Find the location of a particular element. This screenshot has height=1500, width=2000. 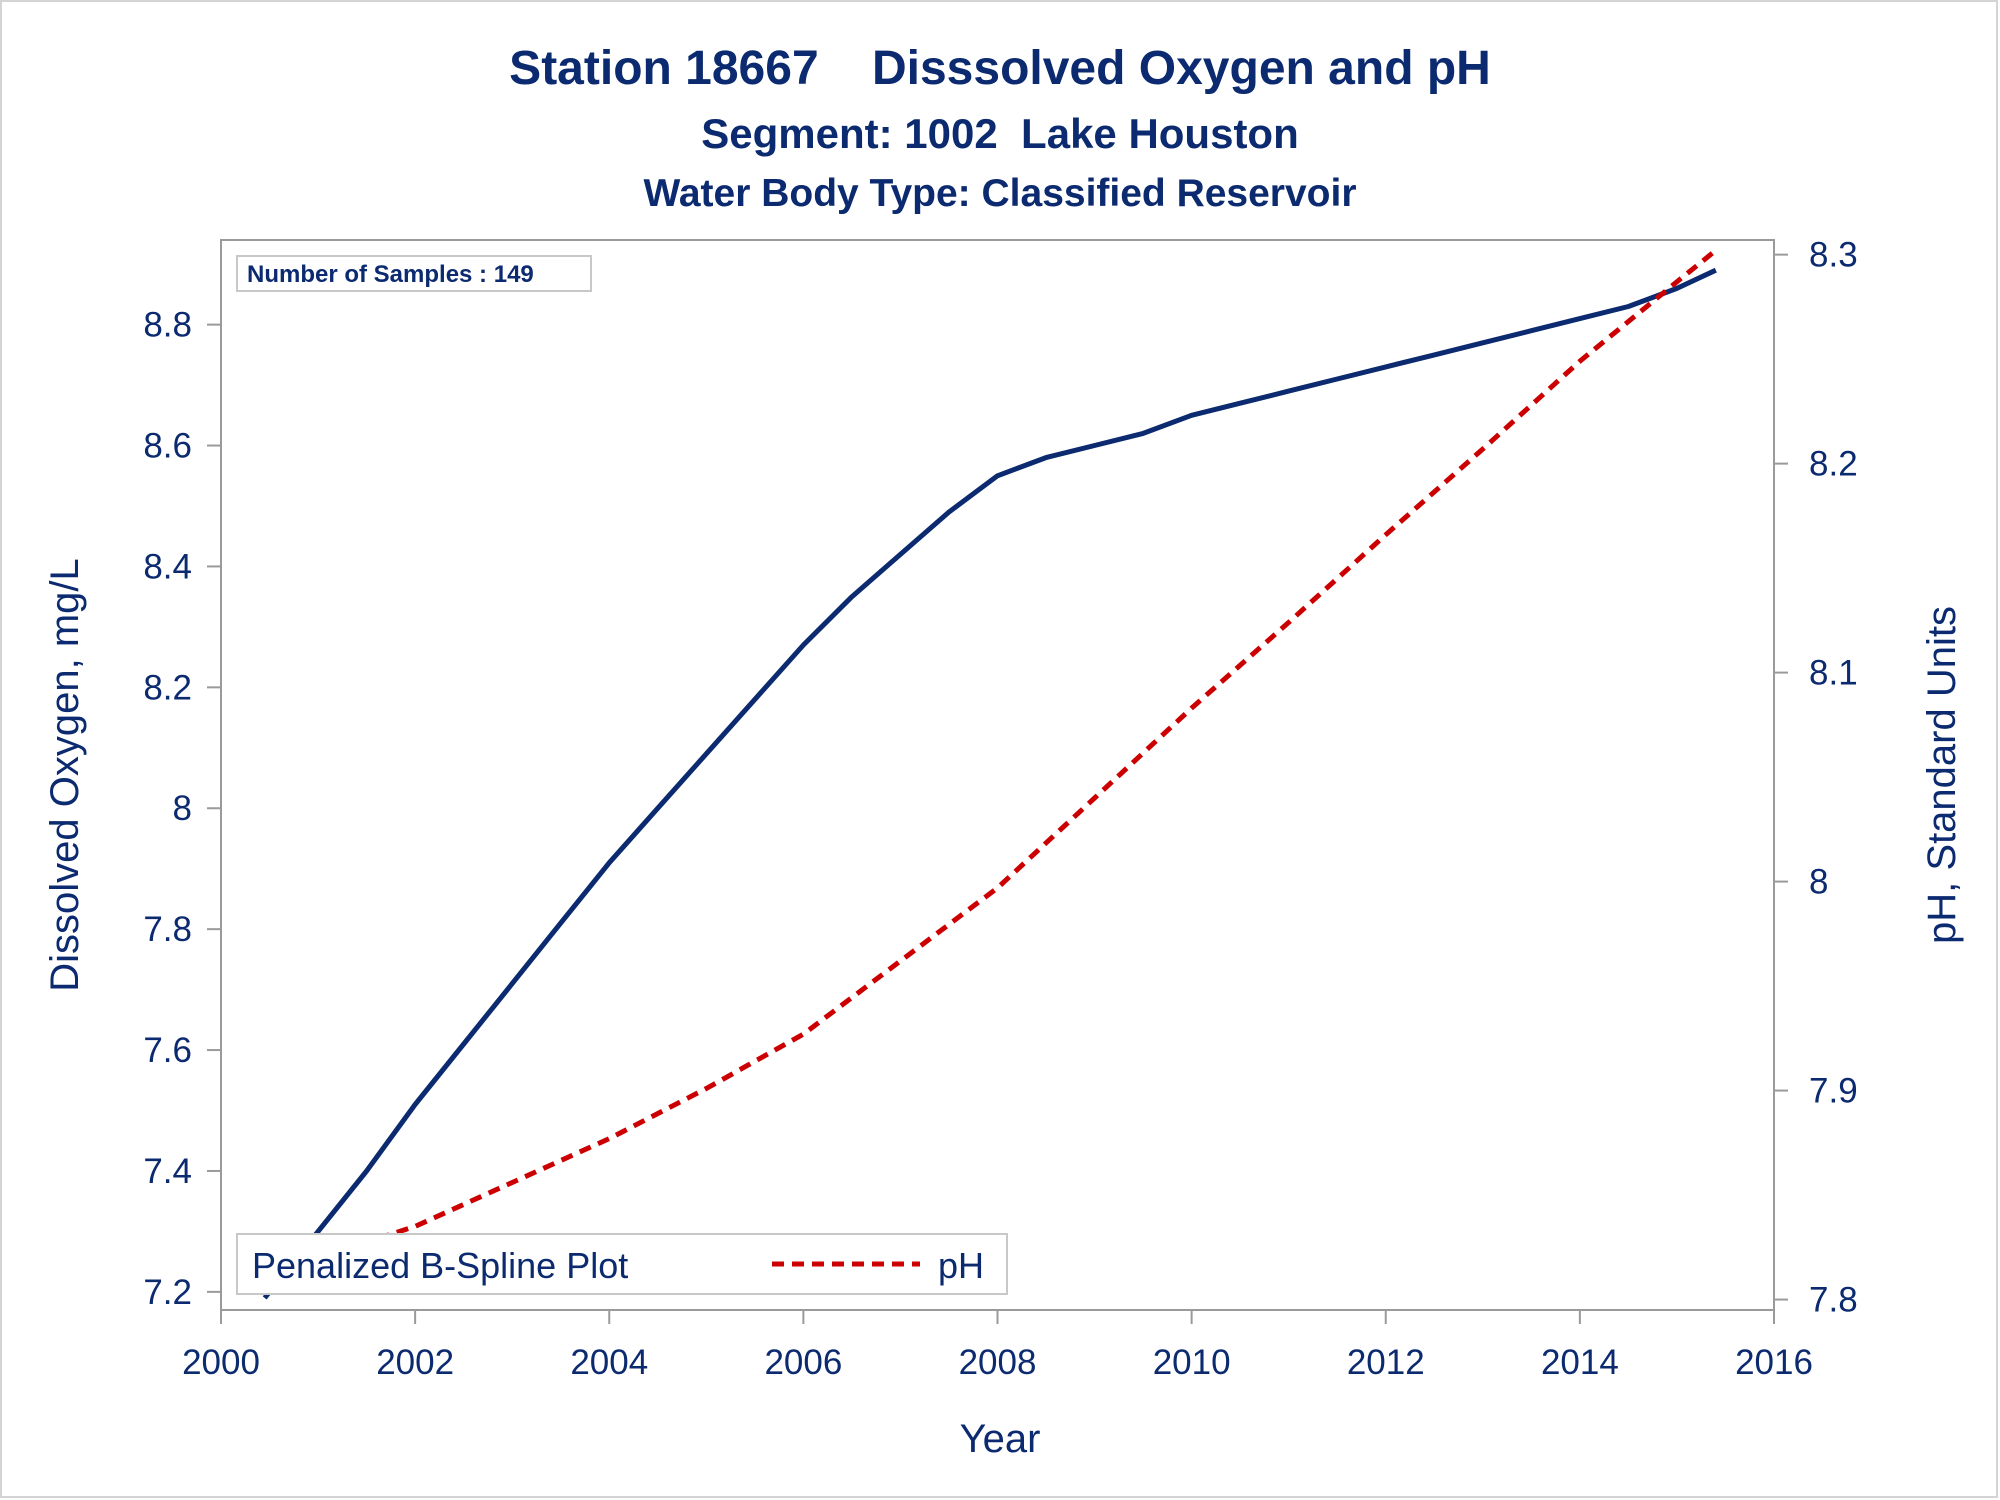

x-tick-label: 2006 is located at coordinates (803, 1362).